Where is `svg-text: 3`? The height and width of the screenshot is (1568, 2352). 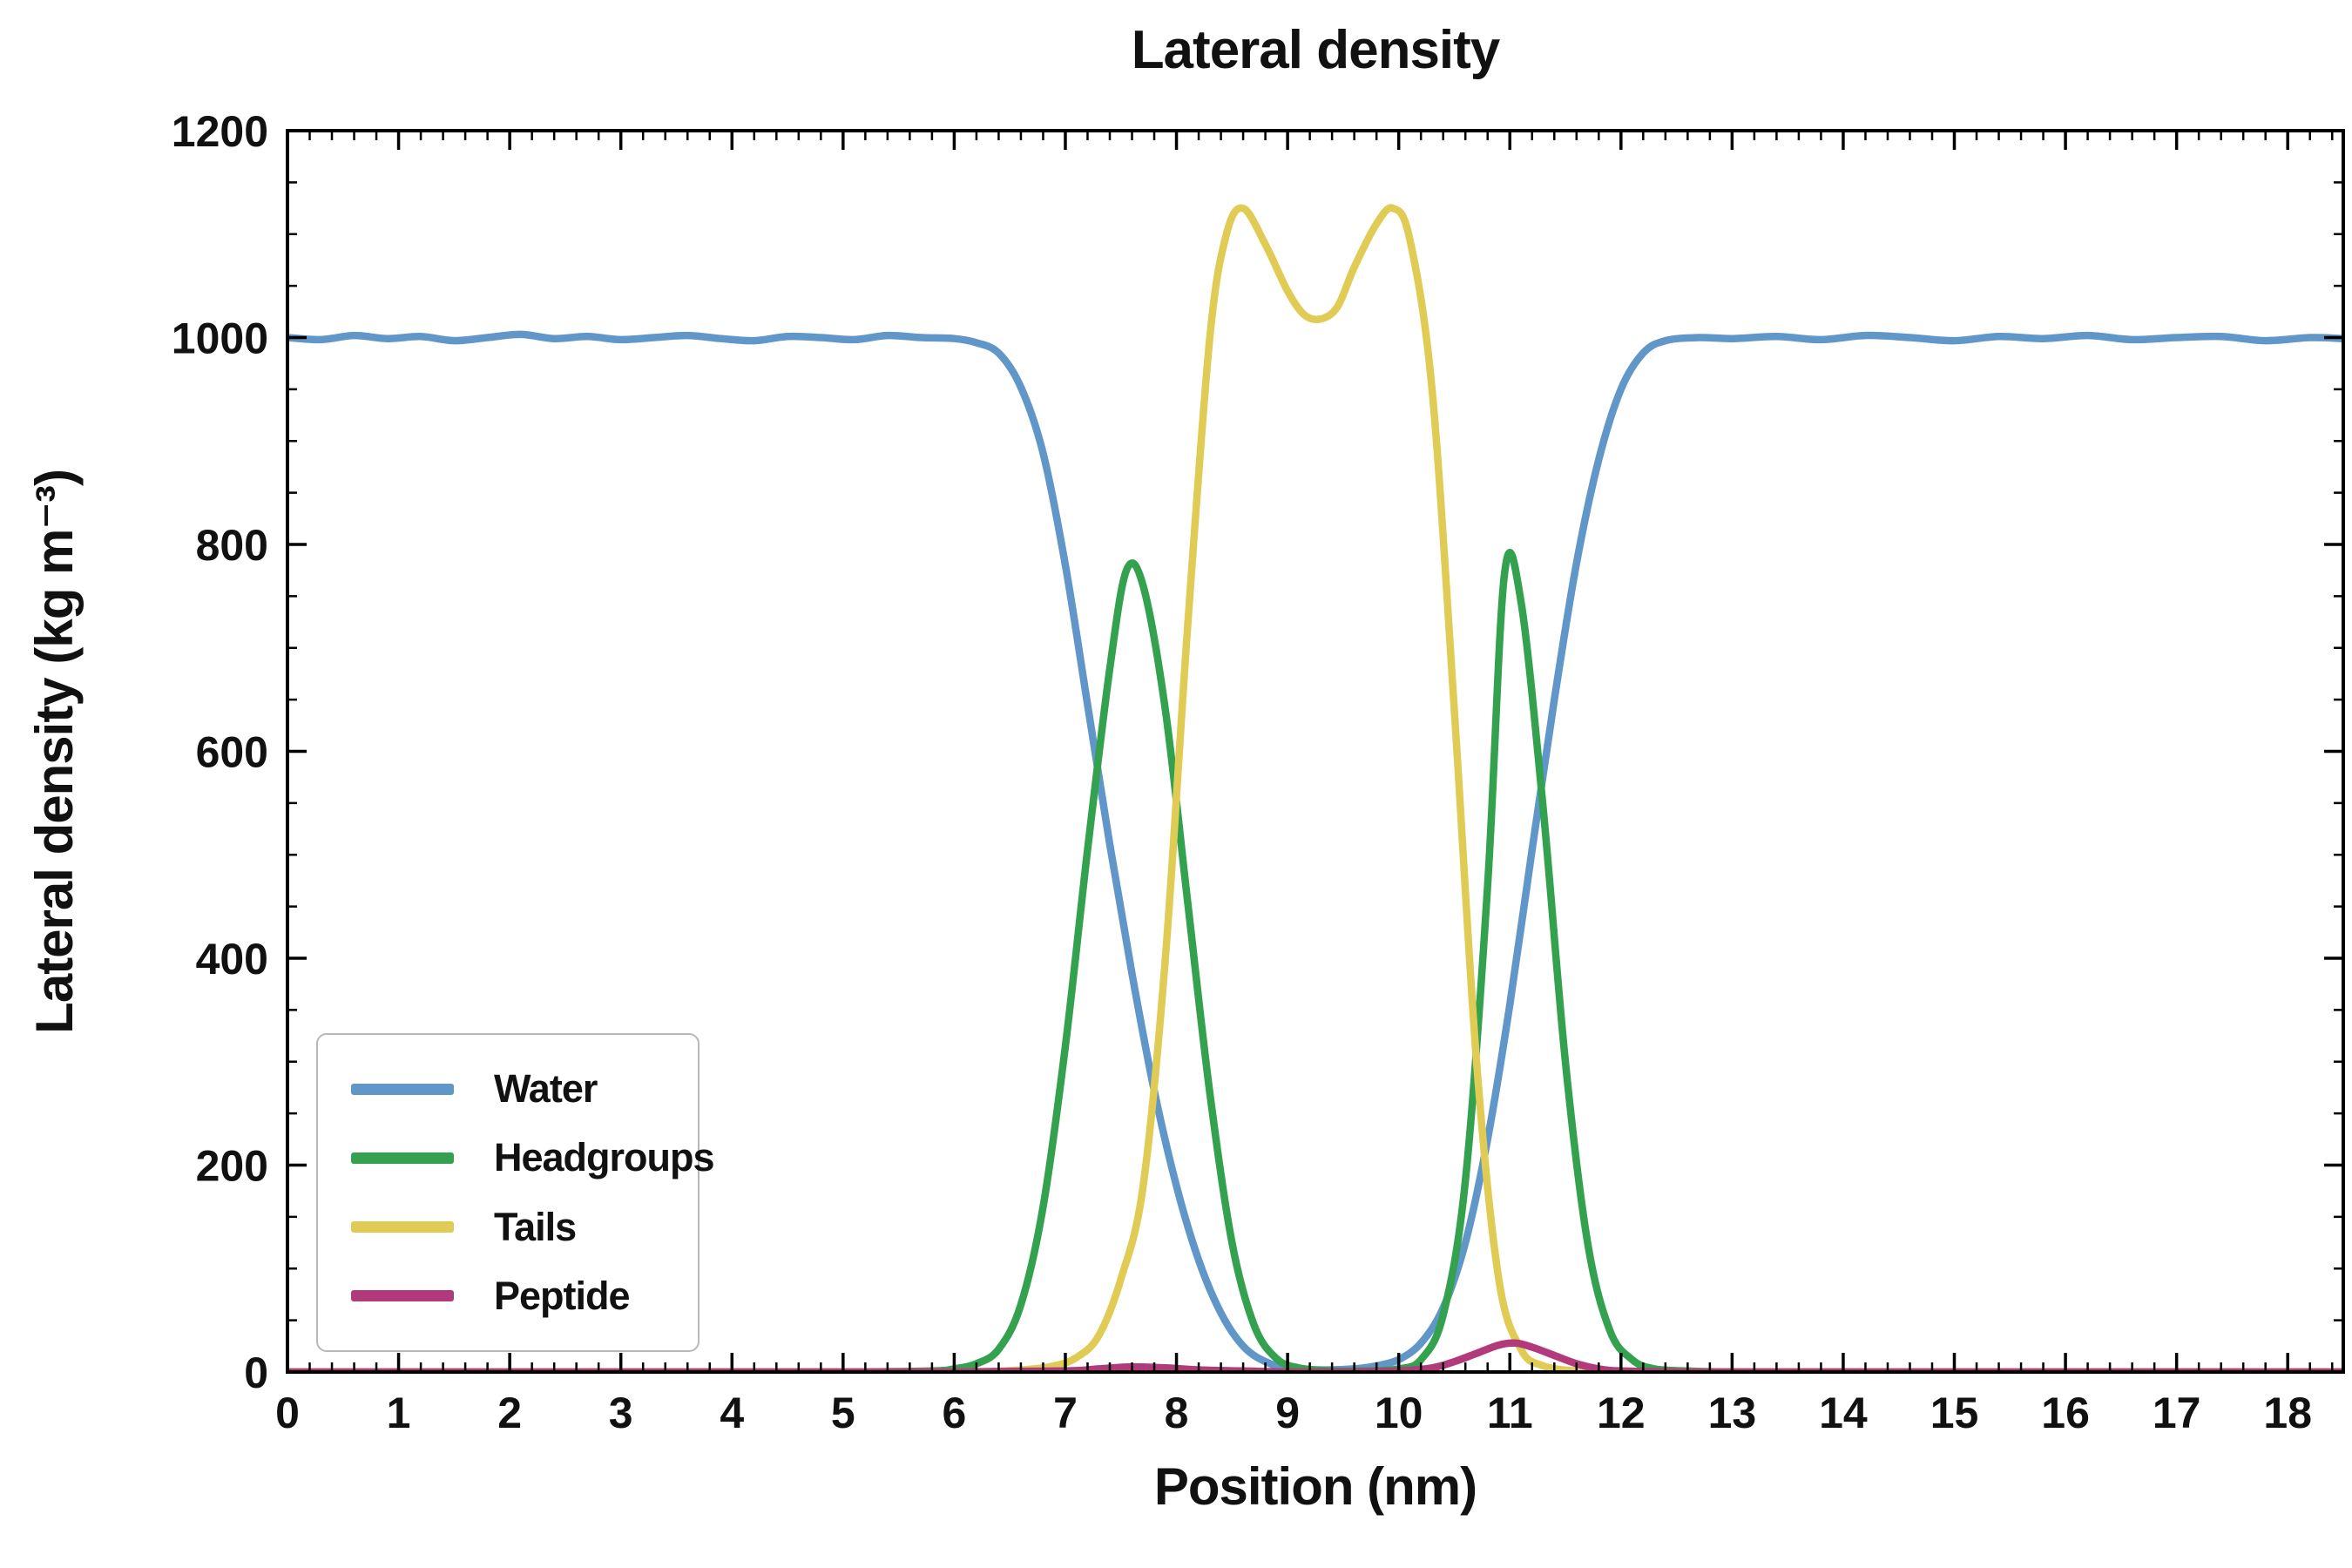 svg-text: 3 is located at coordinates (621, 1413).